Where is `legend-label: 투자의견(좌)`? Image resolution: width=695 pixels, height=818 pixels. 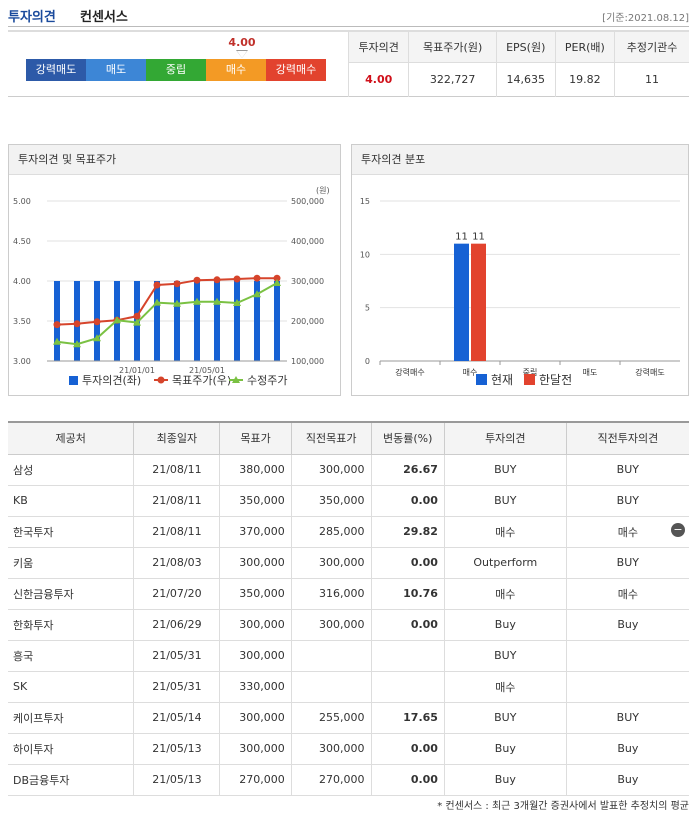 legend-label: 투자의견(좌) is located at coordinates (111, 380).